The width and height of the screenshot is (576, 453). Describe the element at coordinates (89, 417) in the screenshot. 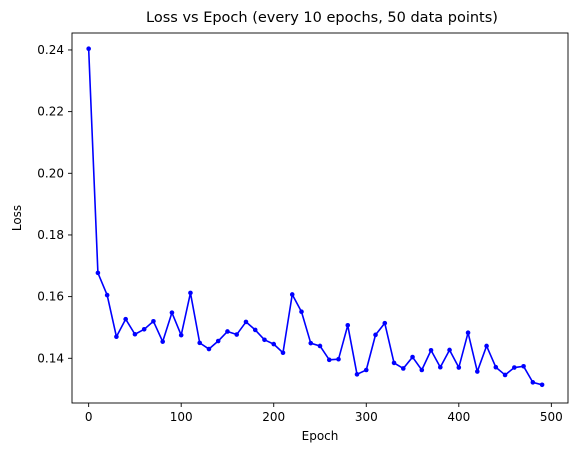

I see `x-tick-label: 0` at that location.